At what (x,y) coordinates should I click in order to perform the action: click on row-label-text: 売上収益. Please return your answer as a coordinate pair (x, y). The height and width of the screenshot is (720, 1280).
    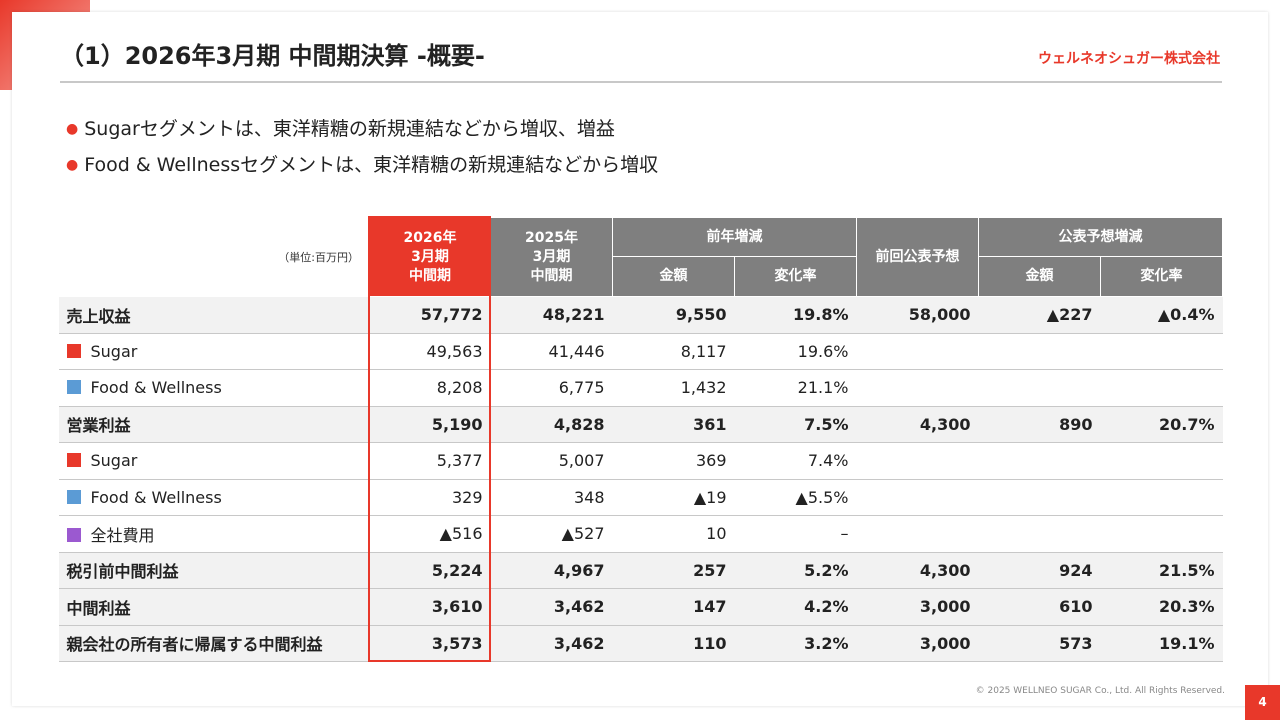
    Looking at the image, I should click on (98, 316).